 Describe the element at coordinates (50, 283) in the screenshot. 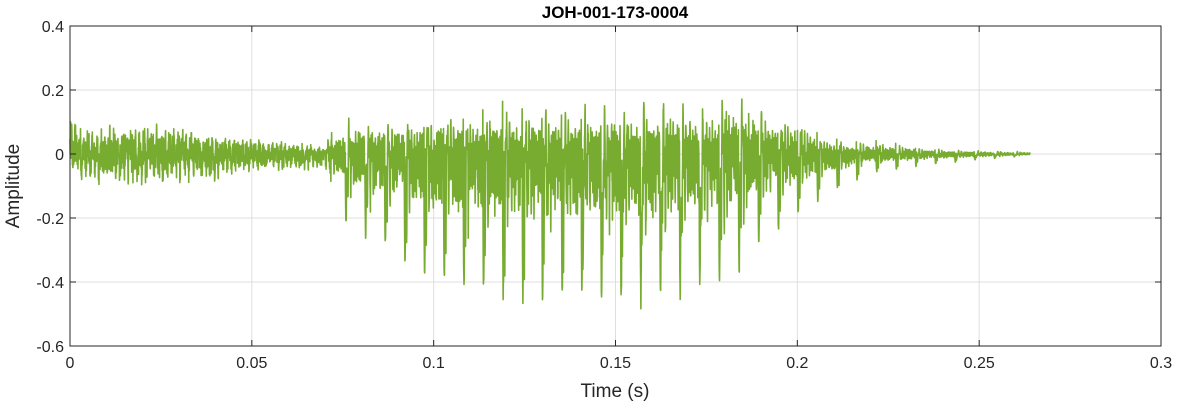

I see `y-tick-label: -0.4` at that location.